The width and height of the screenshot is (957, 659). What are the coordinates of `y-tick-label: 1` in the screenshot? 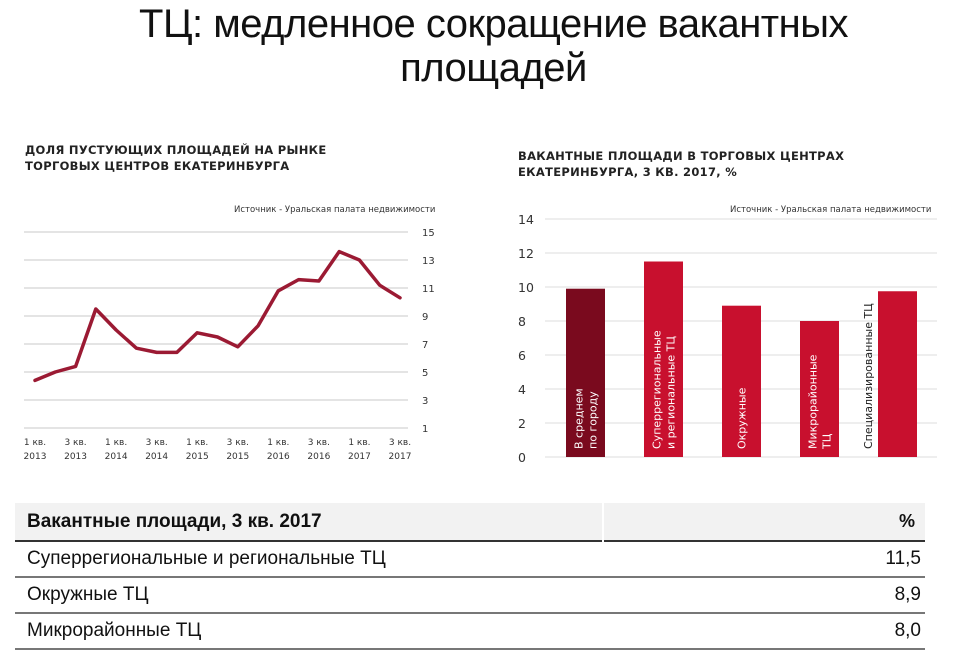 It's located at (425, 429).